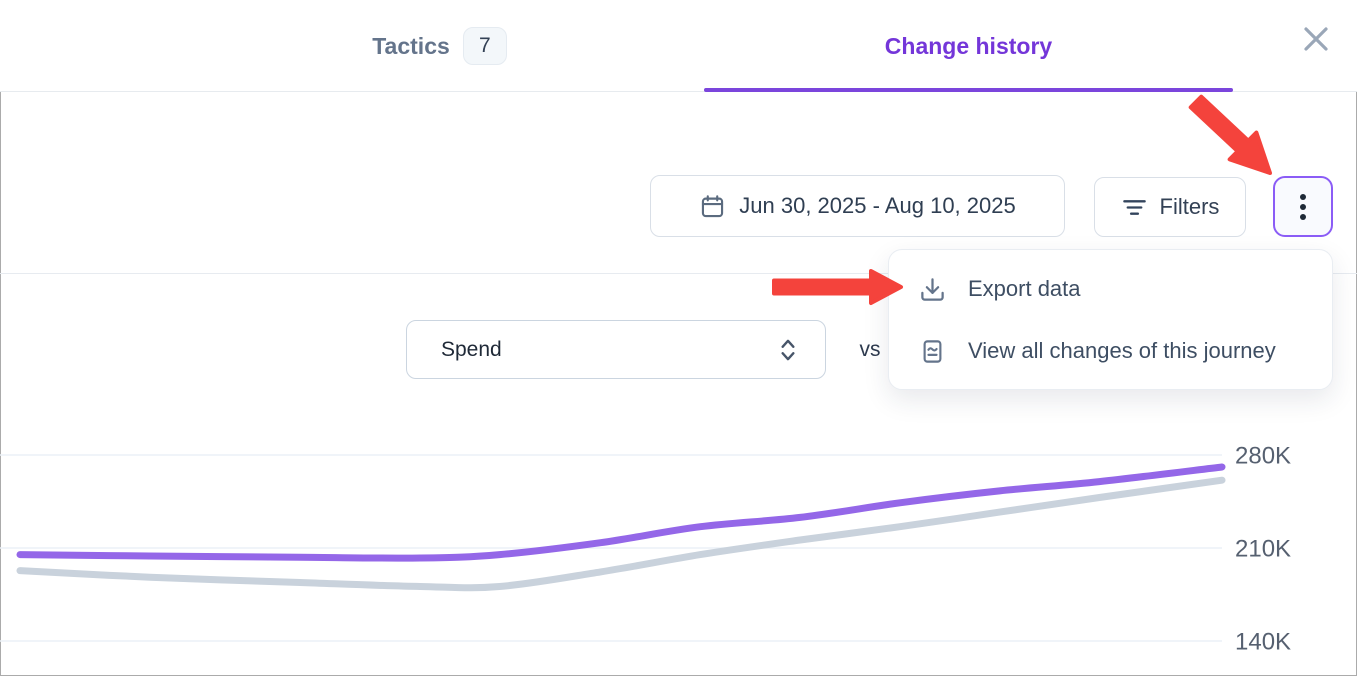  I want to click on metric-select: Spend, so click(616, 349).